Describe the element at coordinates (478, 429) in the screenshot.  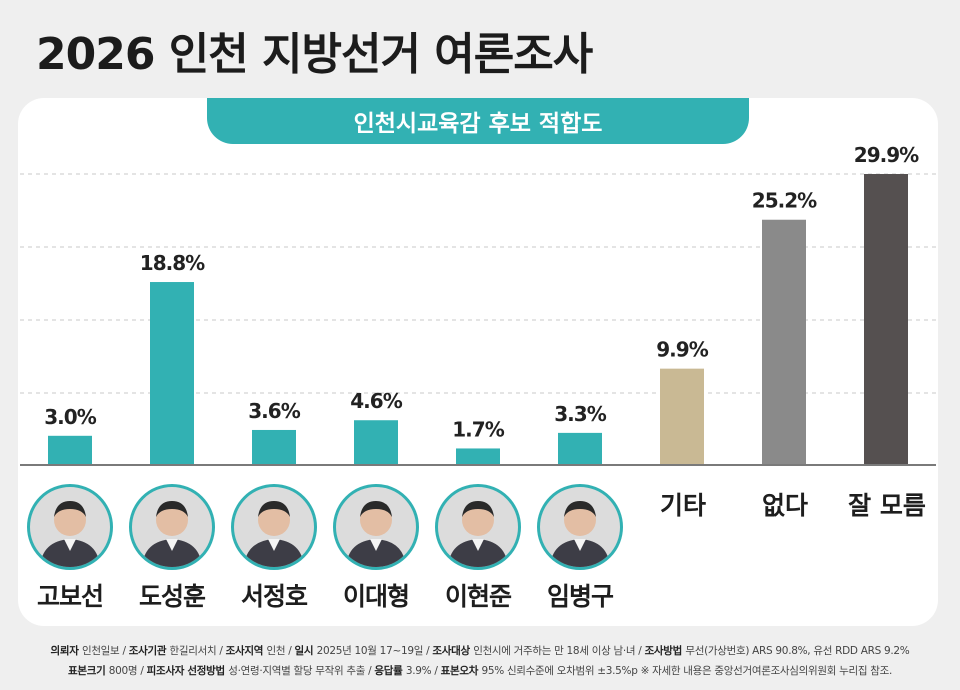
I see `data-label: 1.7%` at that location.